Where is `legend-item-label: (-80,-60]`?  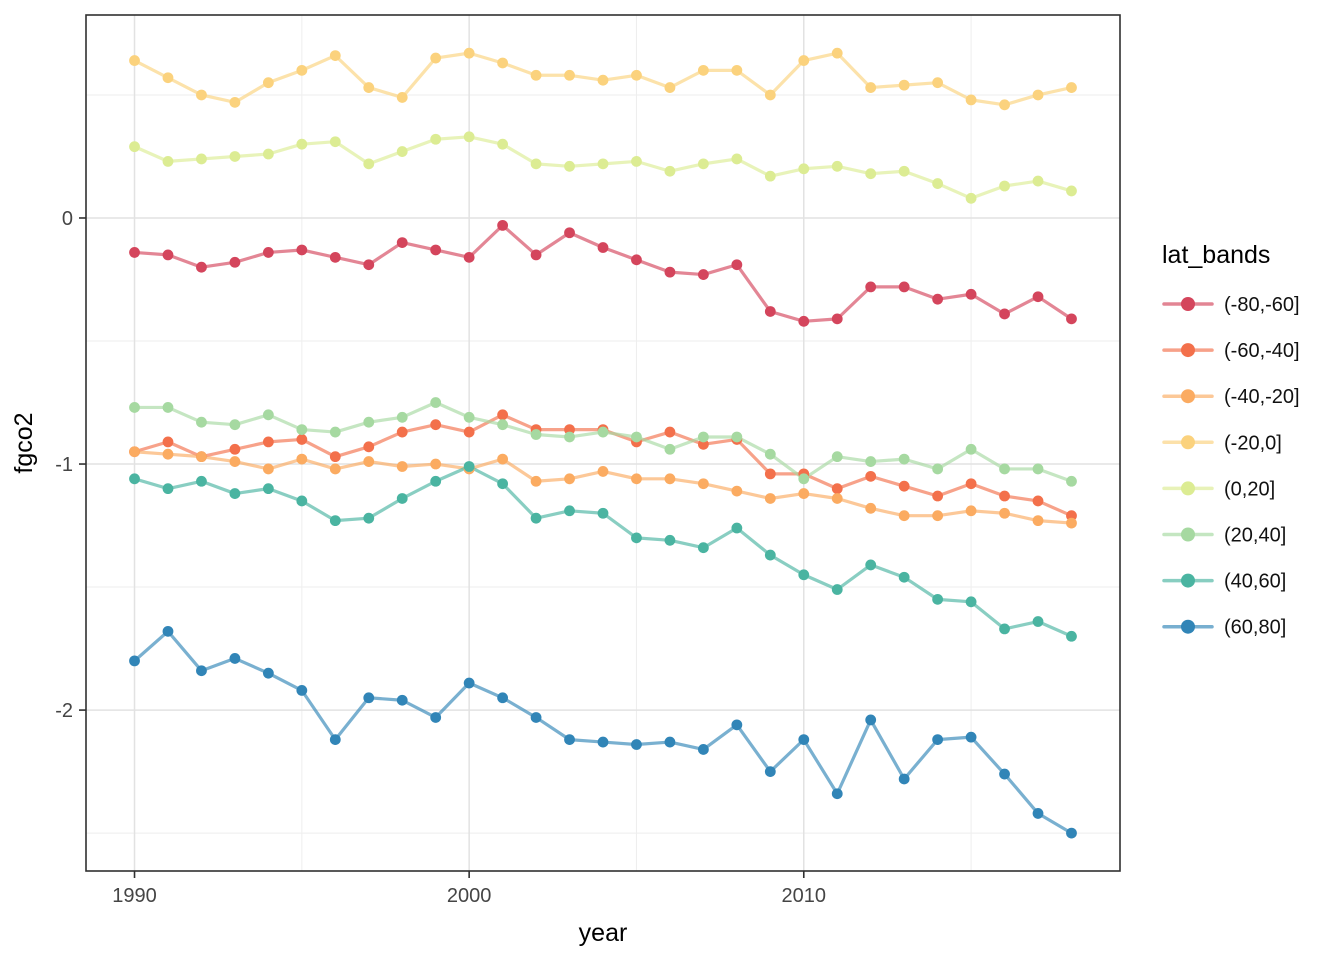 legend-item-label: (-80,-60] is located at coordinates (1262, 305).